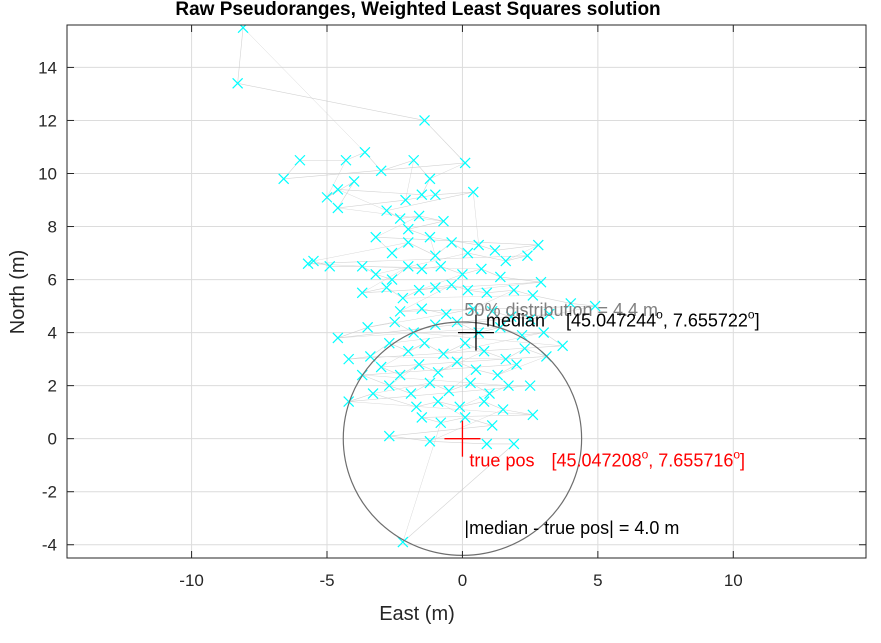  What do you see at coordinates (736, 455) in the screenshot?
I see `truth-lon-degree: o` at bounding box center [736, 455].